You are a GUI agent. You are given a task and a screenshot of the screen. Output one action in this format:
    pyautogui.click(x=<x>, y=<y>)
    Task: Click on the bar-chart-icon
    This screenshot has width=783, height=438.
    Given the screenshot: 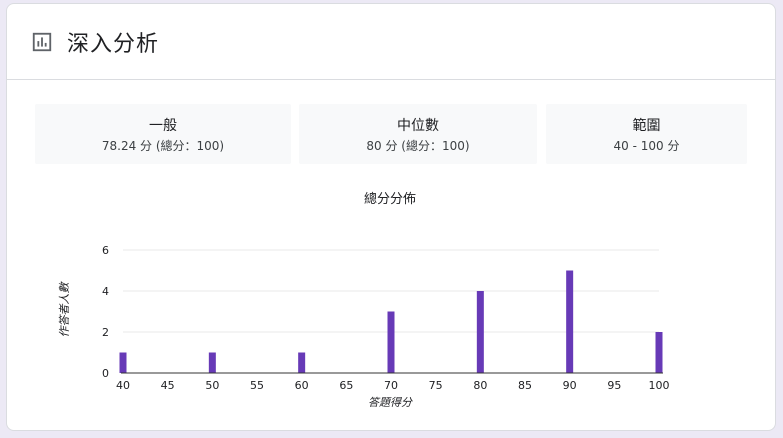 What is the action you would take?
    pyautogui.click(x=42, y=41)
    